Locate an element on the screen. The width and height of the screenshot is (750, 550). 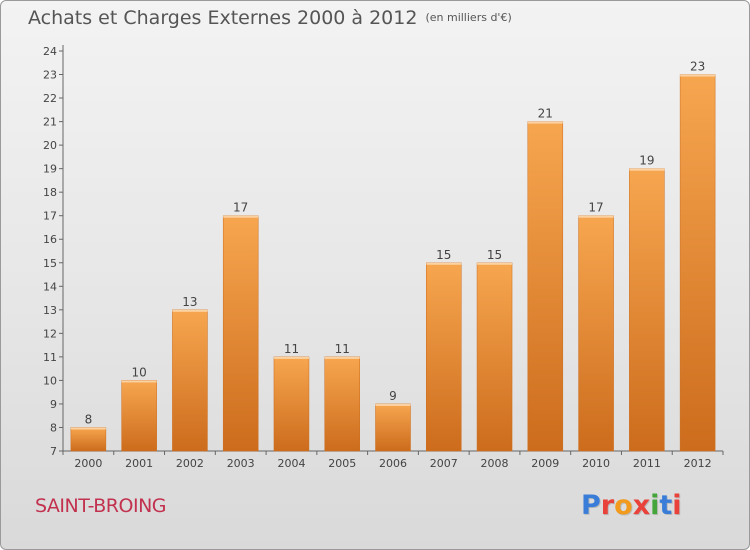
x-tick-label: 2011 is located at coordinates (647, 463).